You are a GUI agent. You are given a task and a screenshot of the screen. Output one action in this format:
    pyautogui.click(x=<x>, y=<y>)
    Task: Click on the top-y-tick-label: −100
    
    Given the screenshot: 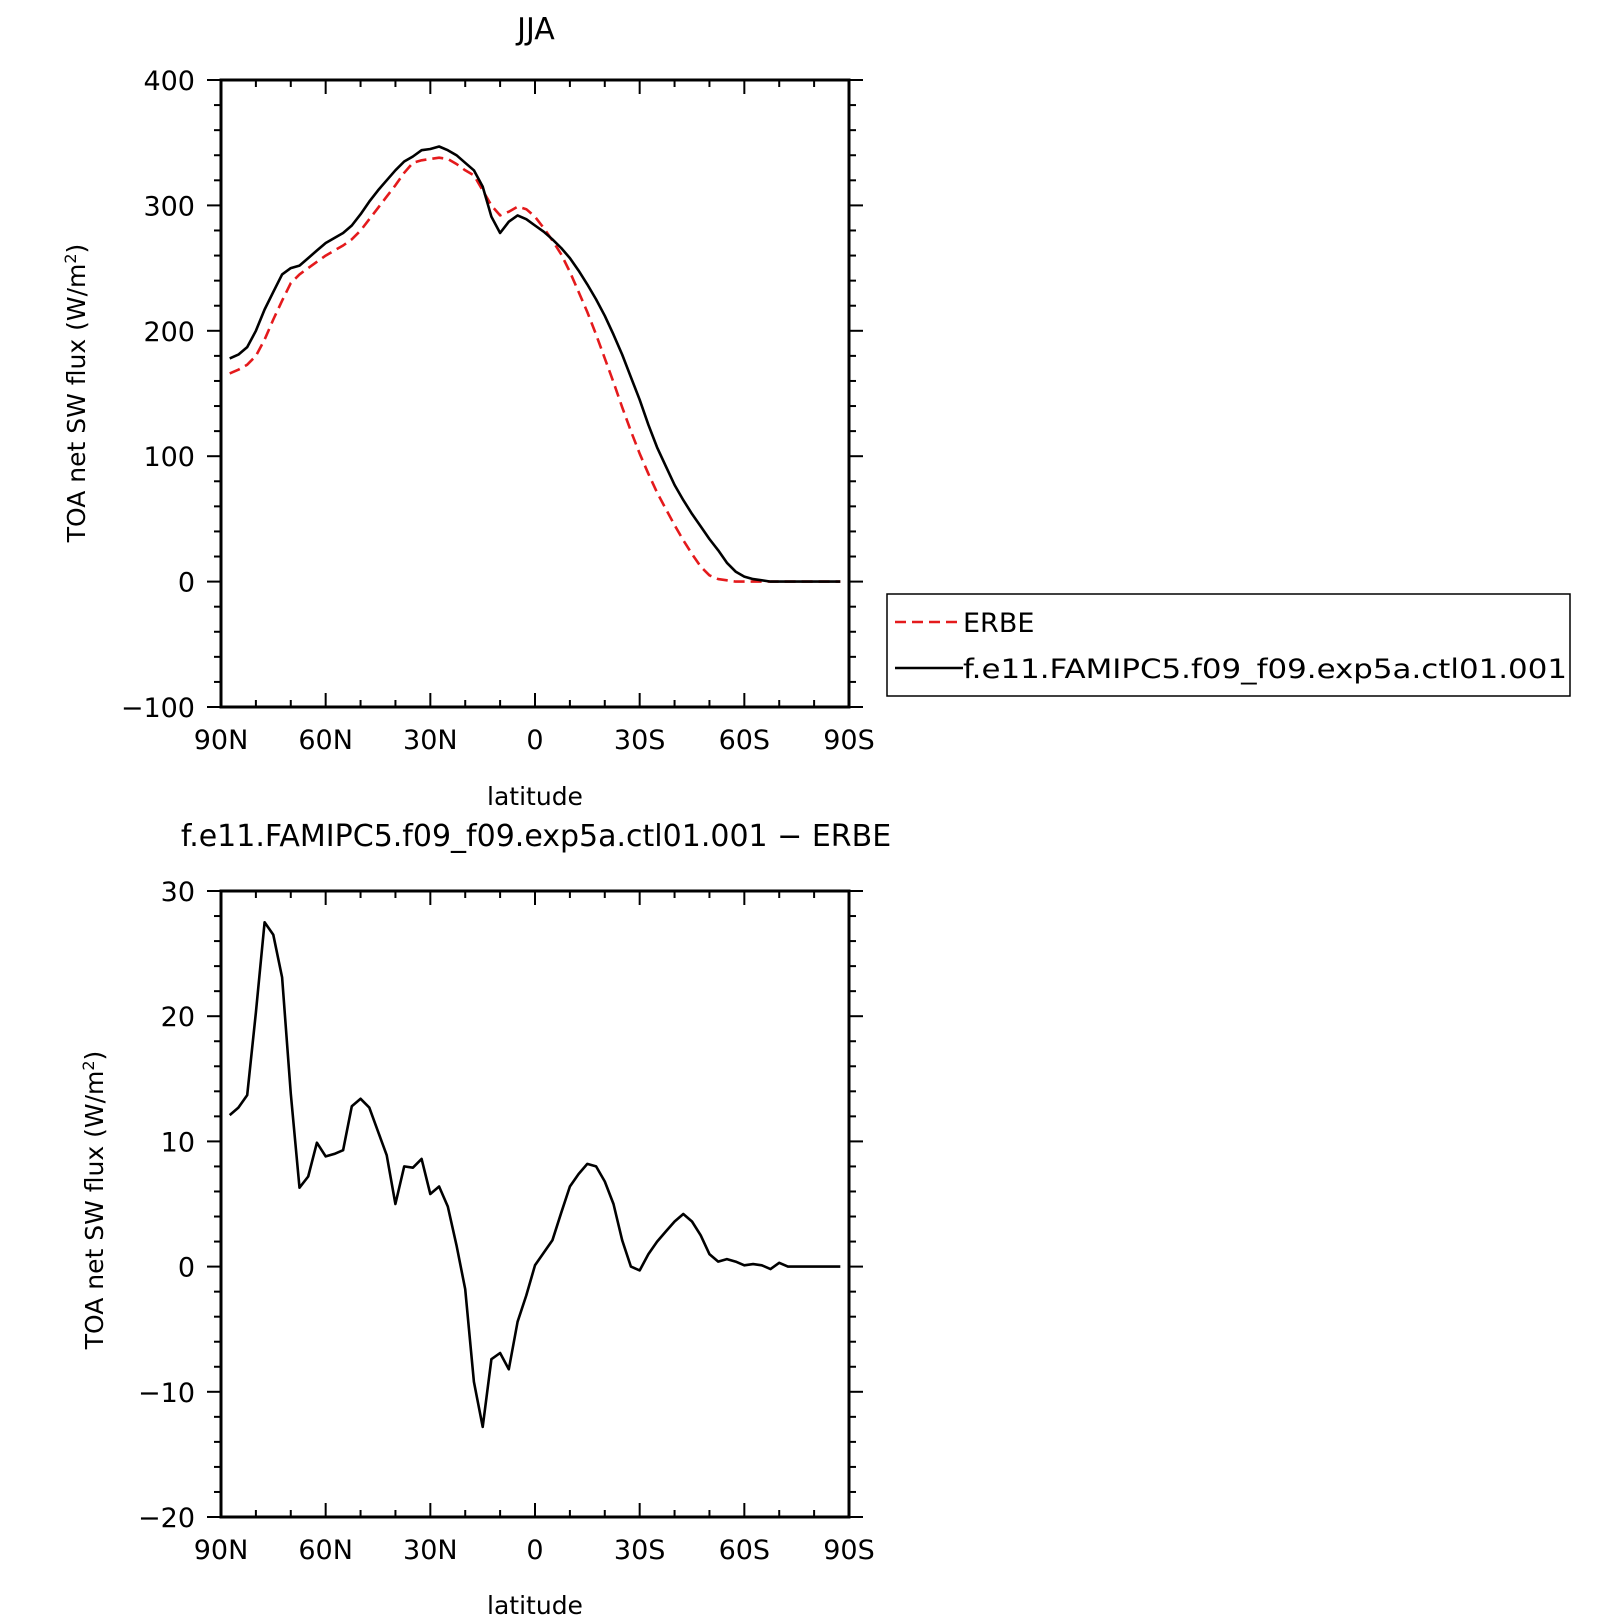 What is the action you would take?
    pyautogui.click(x=158, y=708)
    